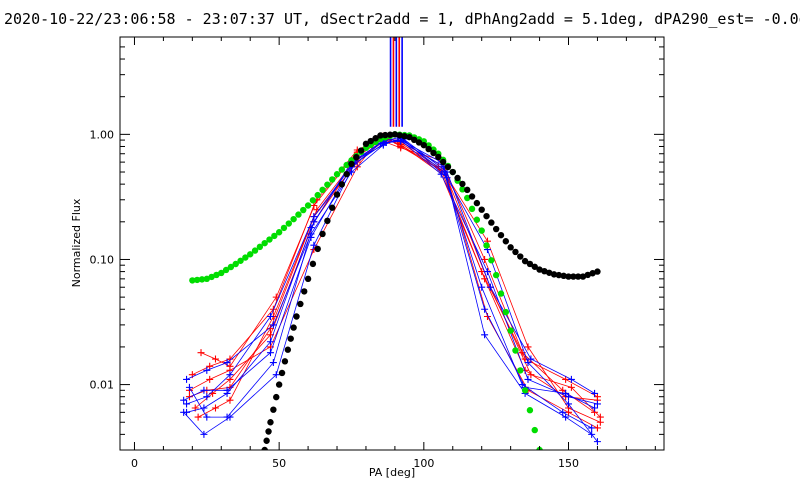 This screenshot has width=800, height=500. I want to click on x-tick-label: 150, so click(568, 463).